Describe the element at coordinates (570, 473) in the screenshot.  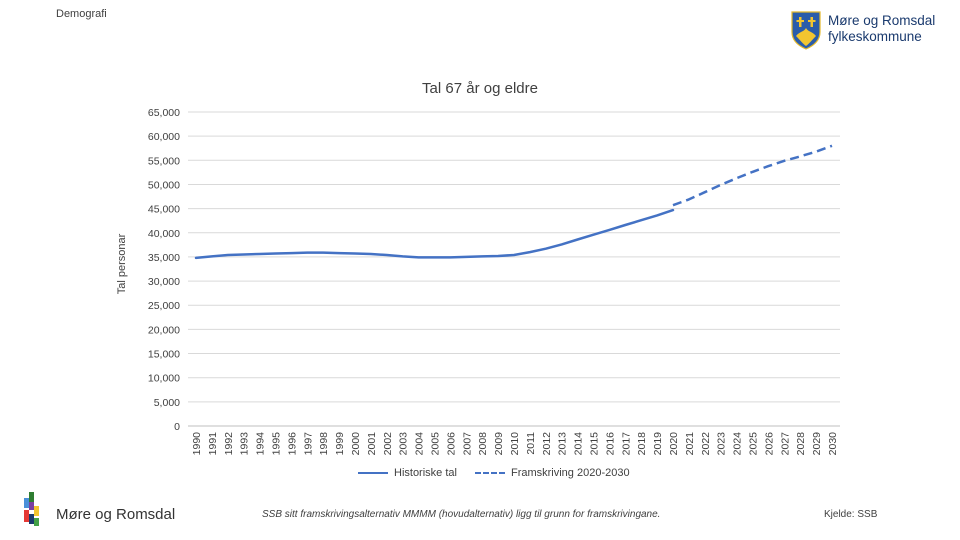
I see `legend-label-projection: Framskriving 2020-2030` at that location.